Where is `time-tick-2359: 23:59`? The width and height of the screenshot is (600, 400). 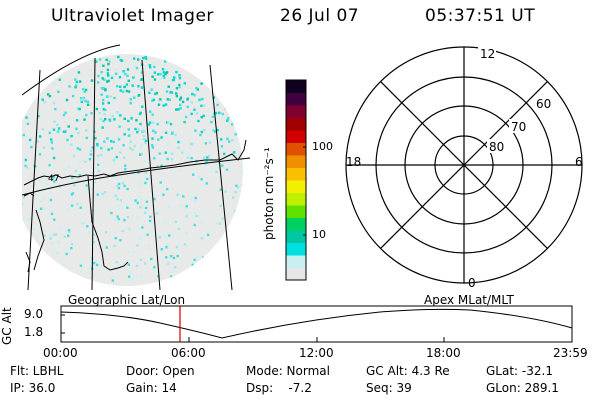 time-tick-2359: 23:59 is located at coordinates (570, 353).